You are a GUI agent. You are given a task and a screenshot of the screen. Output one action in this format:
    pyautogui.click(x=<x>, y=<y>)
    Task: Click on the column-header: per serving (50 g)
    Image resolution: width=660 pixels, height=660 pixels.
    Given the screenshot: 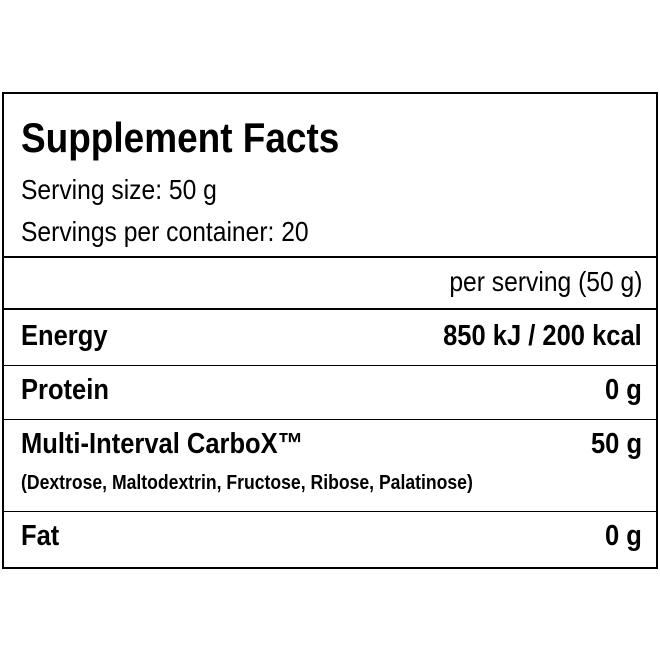 What is the action you would take?
    pyautogui.click(x=532, y=282)
    